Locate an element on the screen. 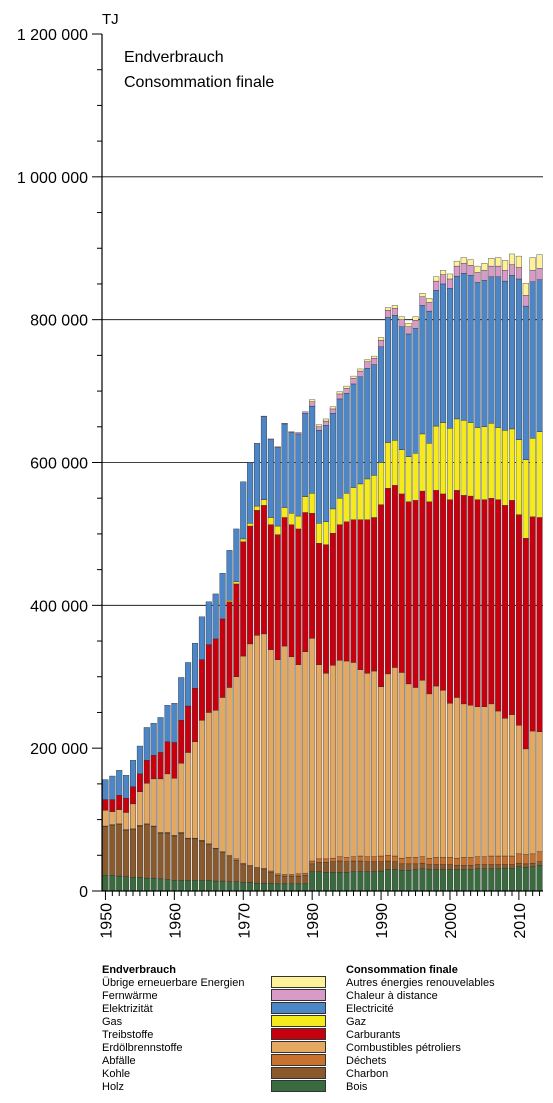 The image size is (553, 1103). legend-label-fr: Charbon is located at coordinates (367, 1074).